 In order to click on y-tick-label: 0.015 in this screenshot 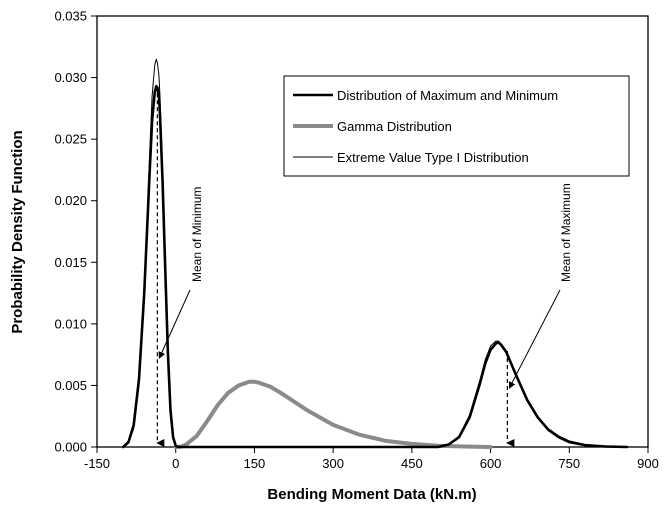, I will do `click(70, 262)`.